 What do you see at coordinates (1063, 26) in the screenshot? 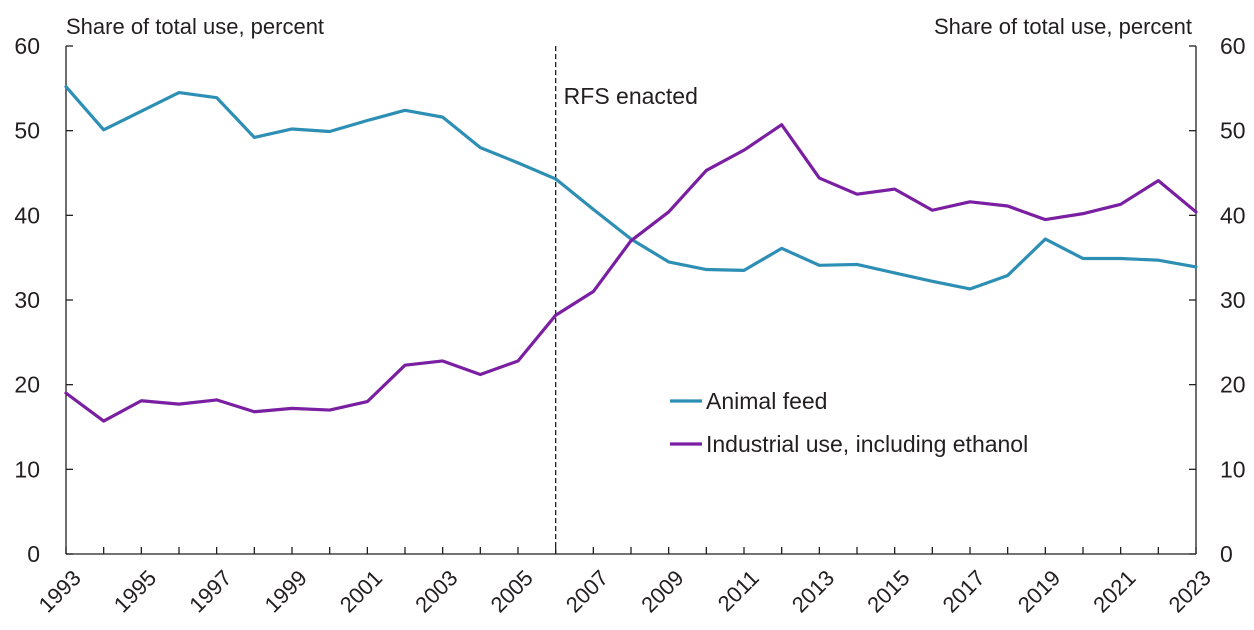
I see `right-axis-title: Share of total use, percent` at bounding box center [1063, 26].